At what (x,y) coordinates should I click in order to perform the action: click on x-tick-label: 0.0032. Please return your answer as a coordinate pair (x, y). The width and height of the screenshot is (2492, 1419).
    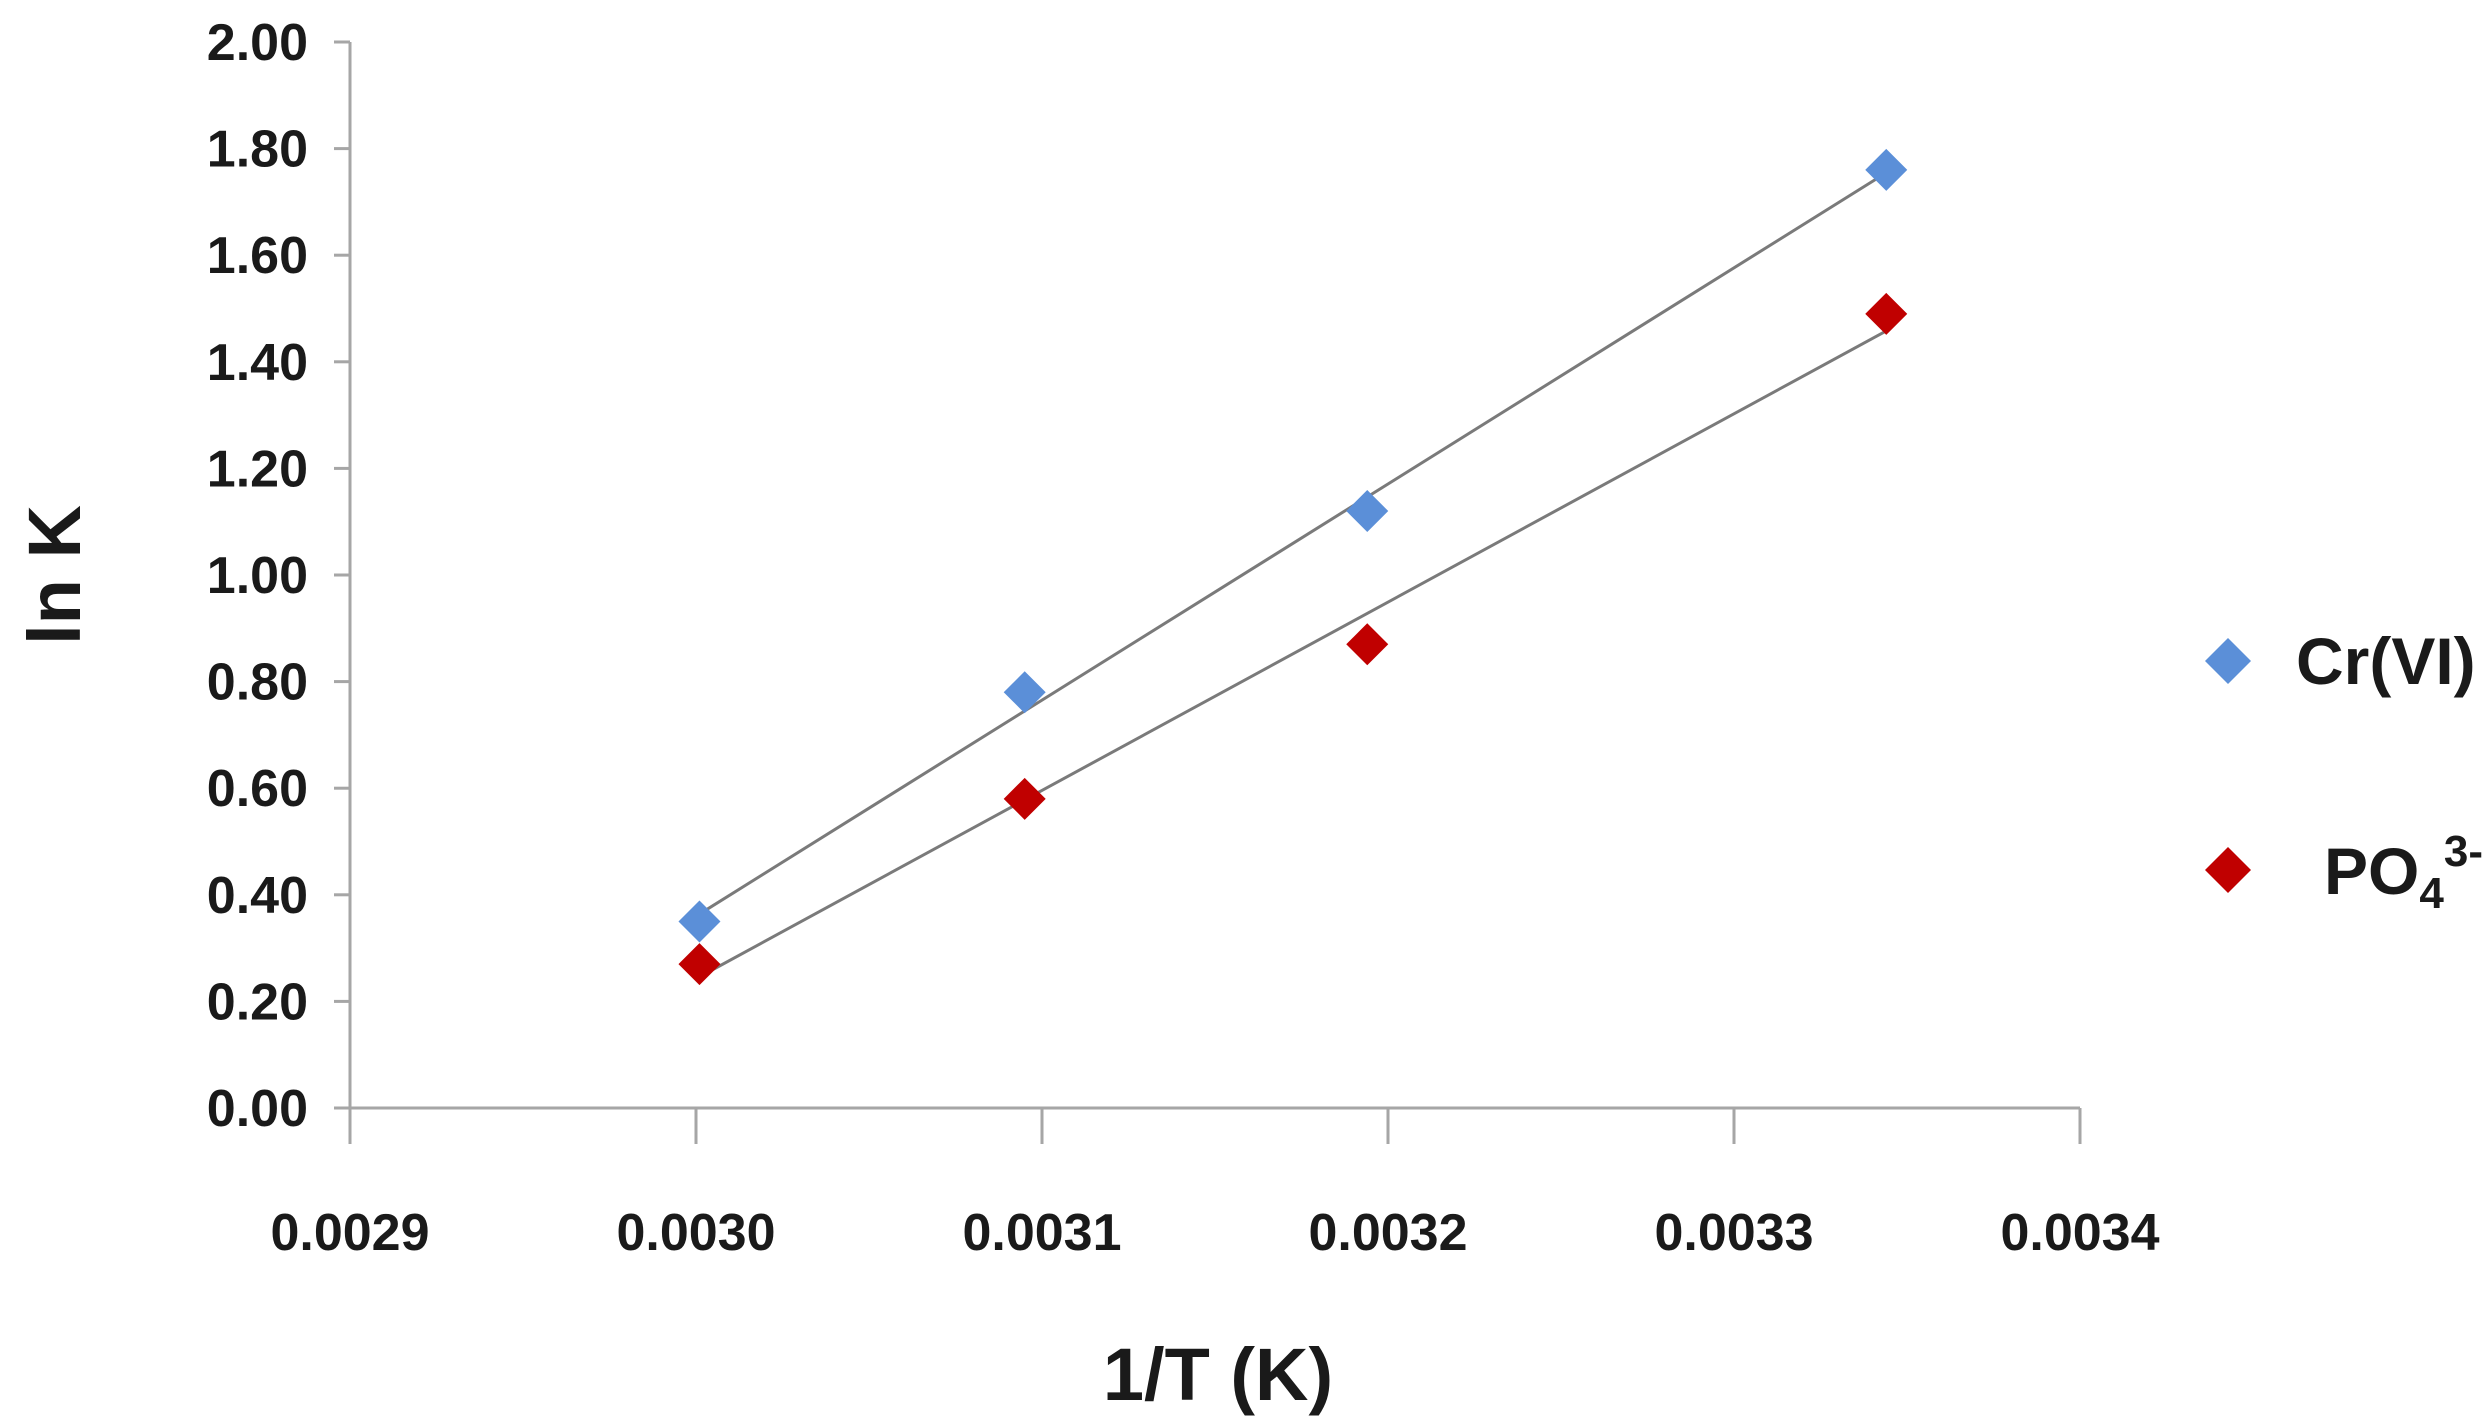
    Looking at the image, I should click on (1387, 1233).